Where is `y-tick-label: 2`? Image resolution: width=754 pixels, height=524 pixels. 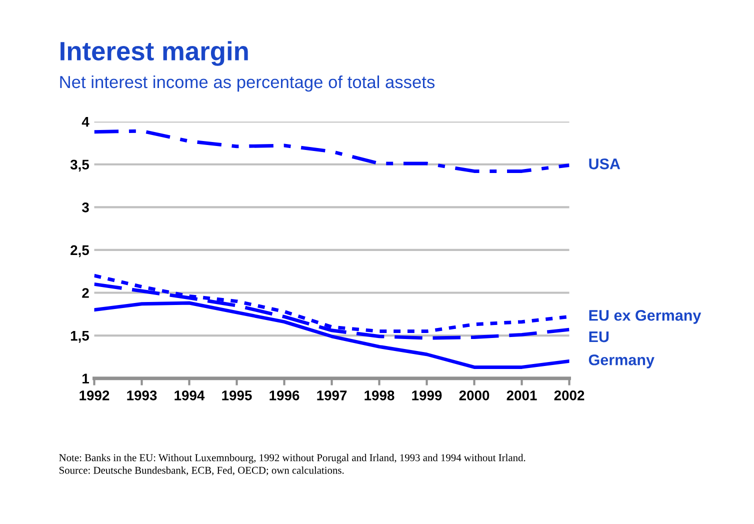 y-tick-label: 2 is located at coordinates (85, 293).